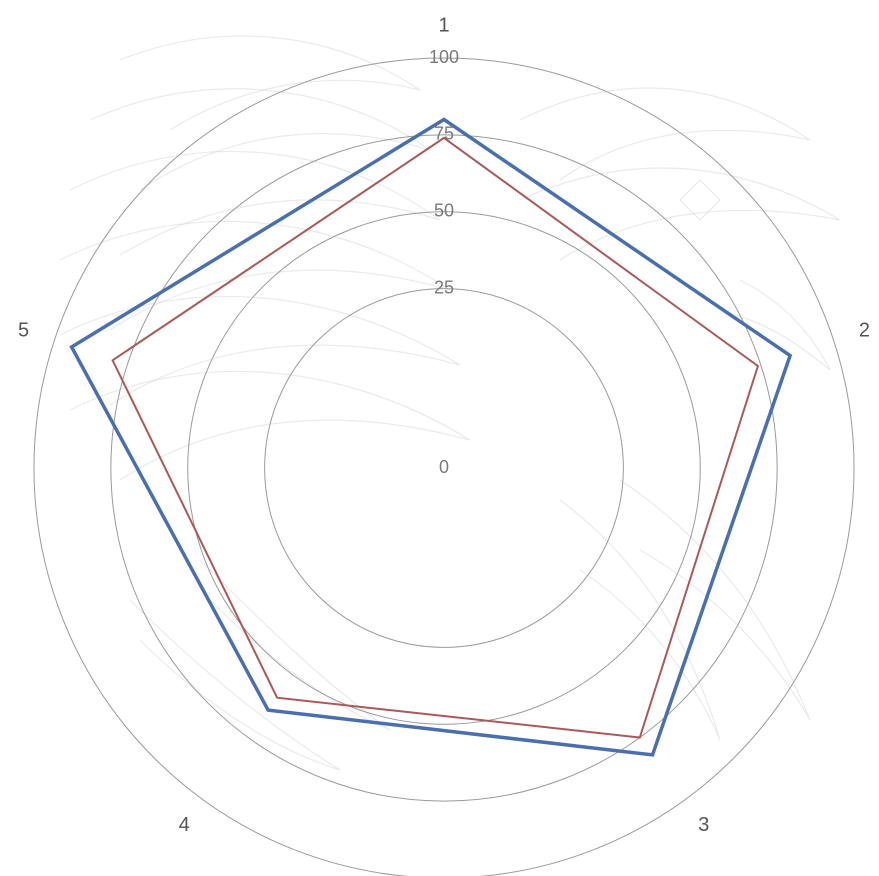 This screenshot has height=876, width=879. I want to click on ring-tick-label: 100, so click(444, 57).